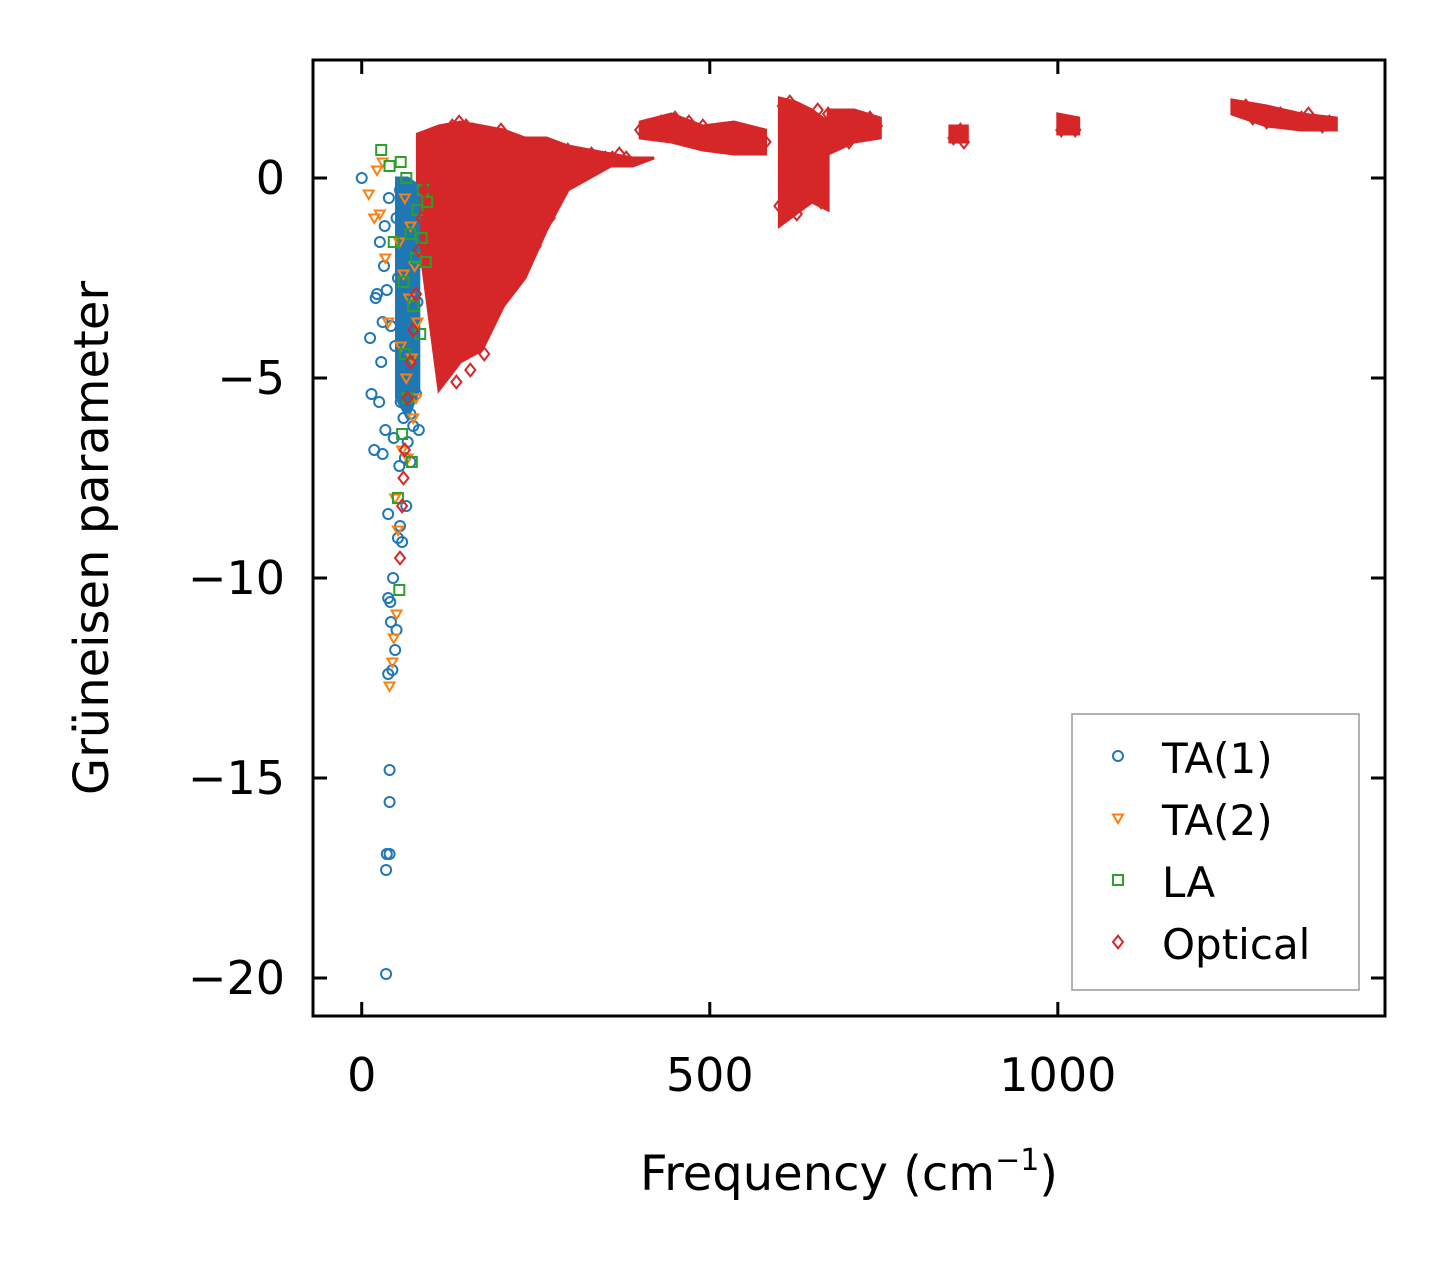 This screenshot has height=1264, width=1443. I want to click on x-tick-label: 500, so click(710, 1075).